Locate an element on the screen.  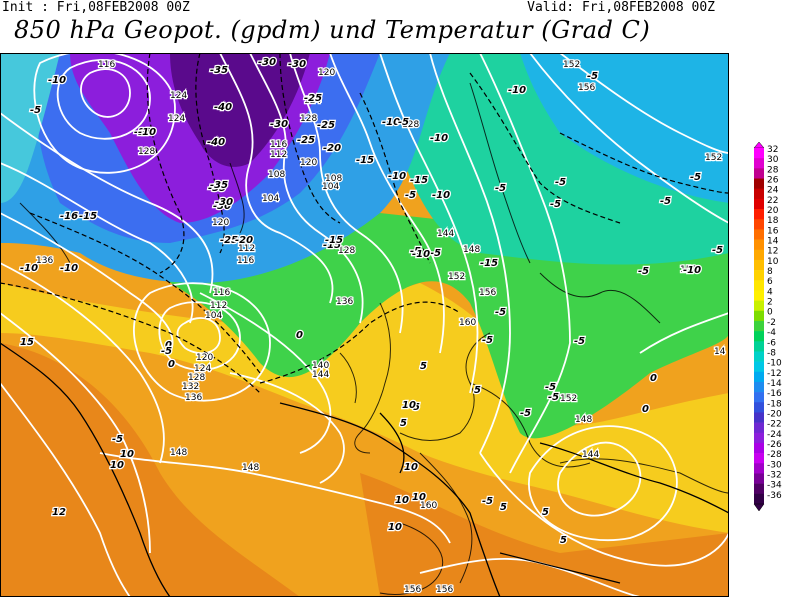
geopotential-label: 124 is located at coordinates (176, 119).